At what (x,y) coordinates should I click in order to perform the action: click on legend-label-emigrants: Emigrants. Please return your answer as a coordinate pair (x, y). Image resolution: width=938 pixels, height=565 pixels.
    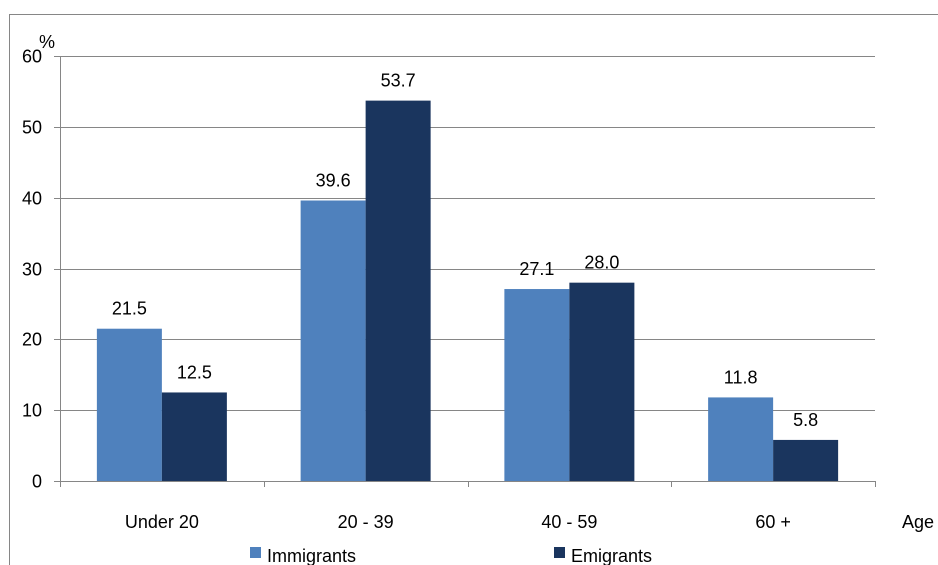
    Looking at the image, I should click on (611, 555).